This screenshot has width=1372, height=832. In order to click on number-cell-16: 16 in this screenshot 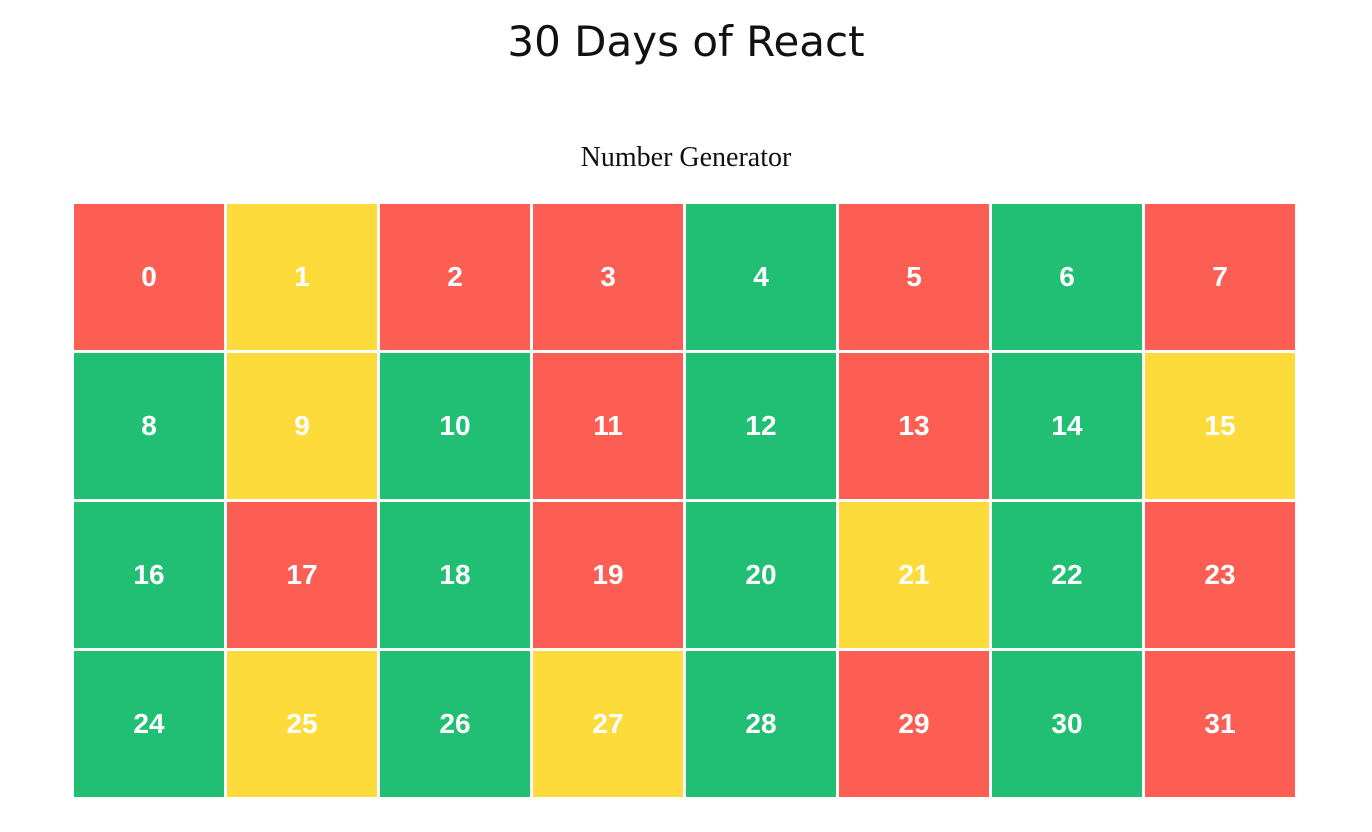, I will do `click(149, 575)`.